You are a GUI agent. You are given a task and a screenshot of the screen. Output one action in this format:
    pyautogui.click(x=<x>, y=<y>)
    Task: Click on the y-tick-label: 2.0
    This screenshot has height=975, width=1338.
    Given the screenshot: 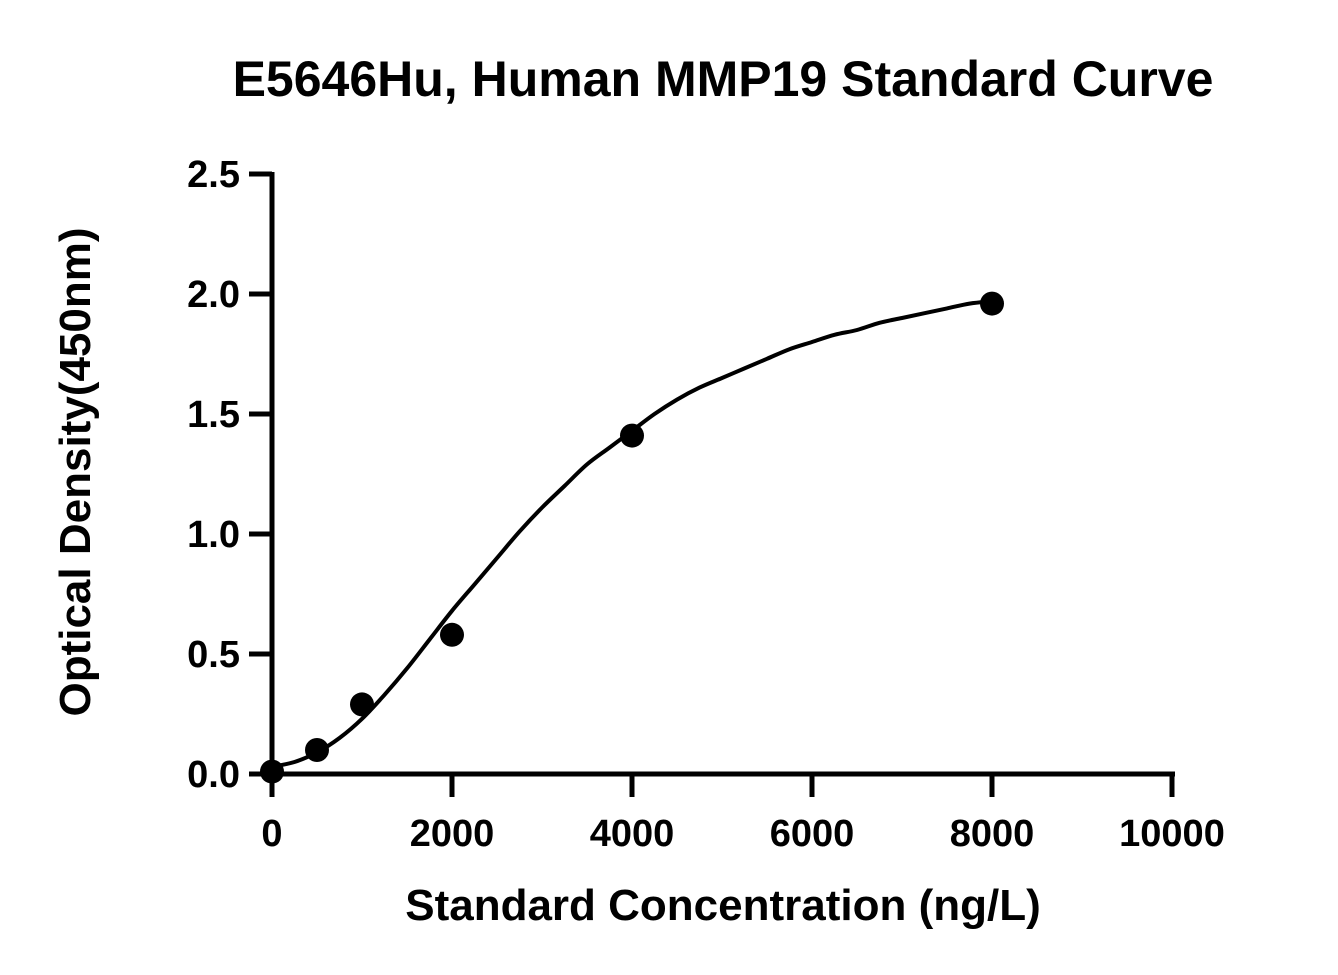 What is the action you would take?
    pyautogui.click(x=213, y=295)
    